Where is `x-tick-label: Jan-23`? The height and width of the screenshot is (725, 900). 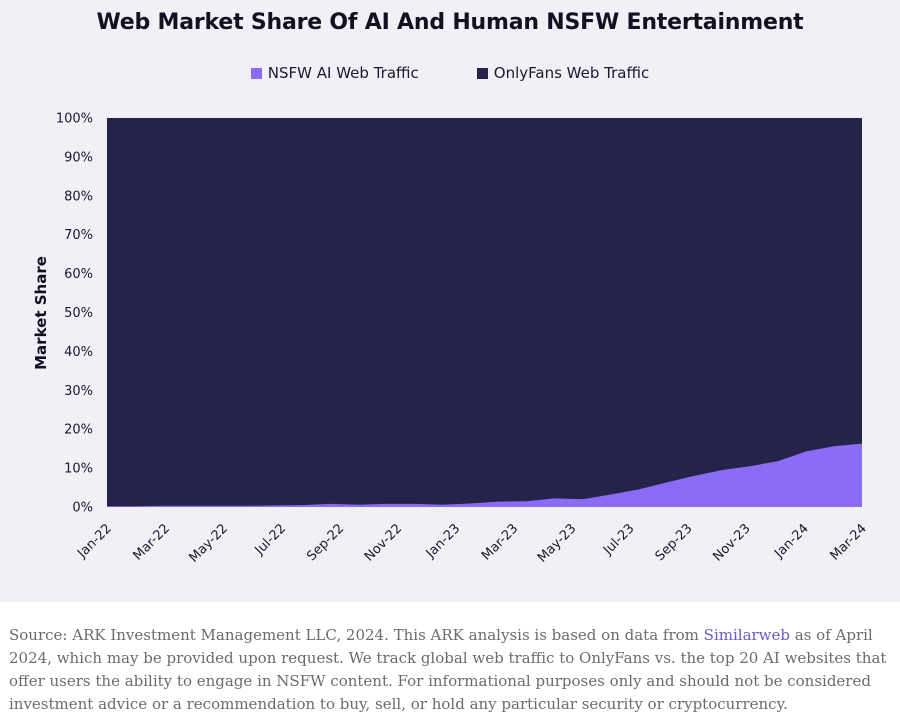 x-tick-label: Jan-23 is located at coordinates (443, 541).